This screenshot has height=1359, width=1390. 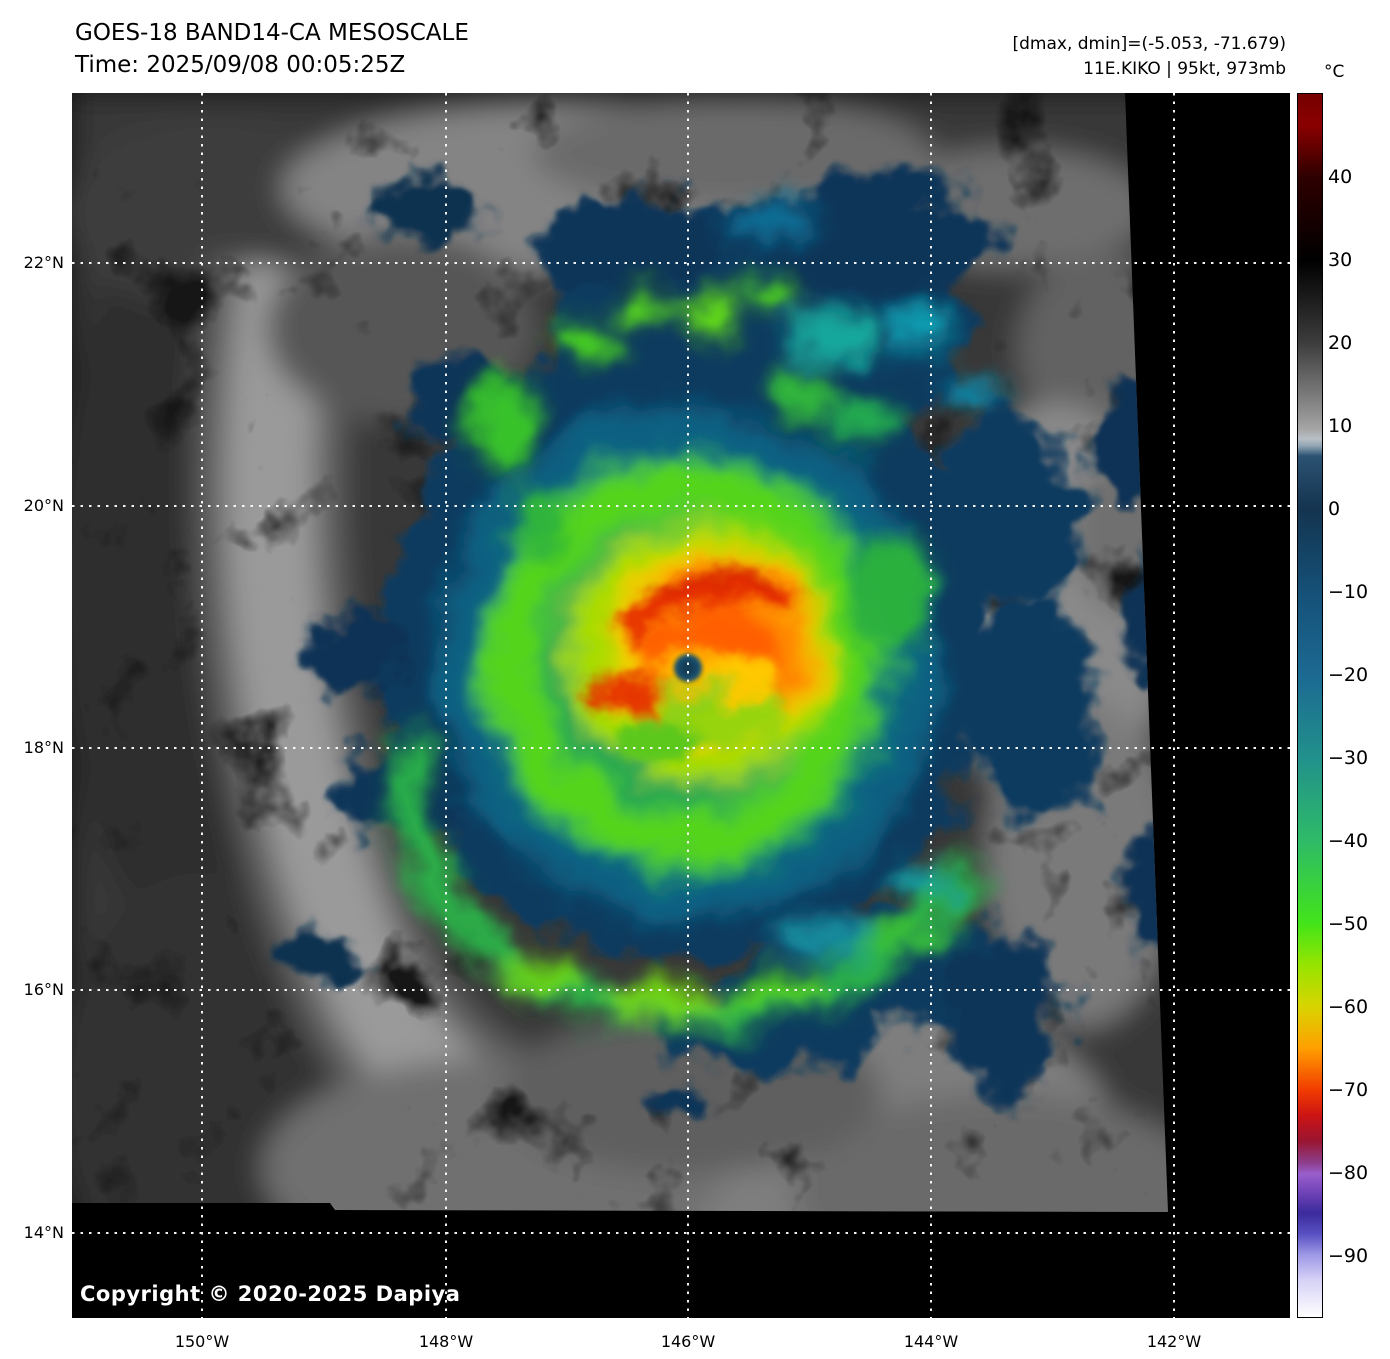 What do you see at coordinates (688, 668) in the screenshot?
I see `hurricane-eye` at bounding box center [688, 668].